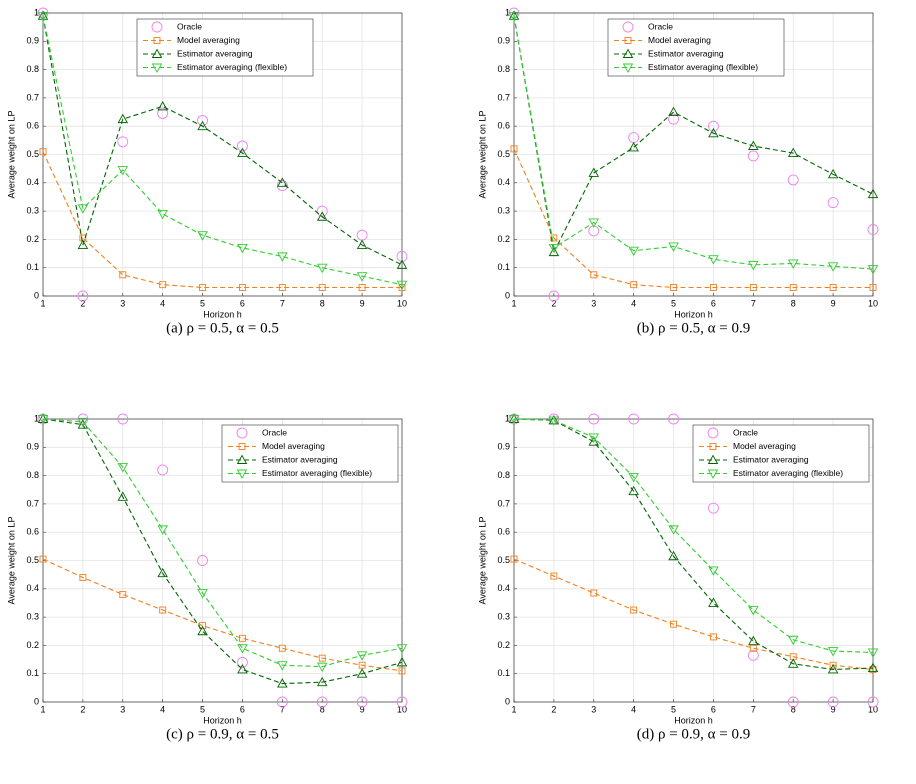 This screenshot has height=784, width=916. I want to click on x-tick-label: 6, so click(713, 709).